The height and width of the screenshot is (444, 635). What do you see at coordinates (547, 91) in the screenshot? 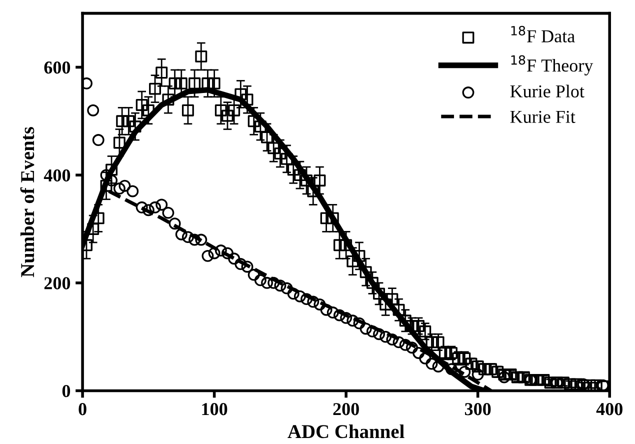
I see `legend-label: Kurie Plot` at bounding box center [547, 91].